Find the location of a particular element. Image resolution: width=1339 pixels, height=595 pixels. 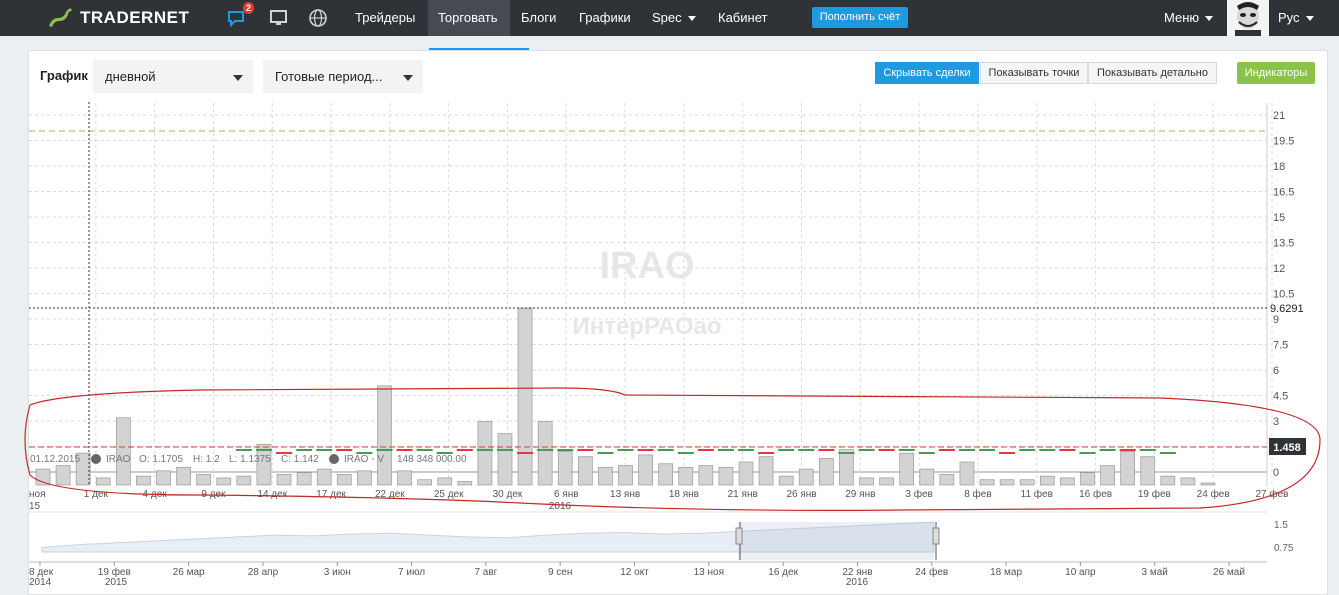

nav-spec-label: Spec is located at coordinates (667, 17).